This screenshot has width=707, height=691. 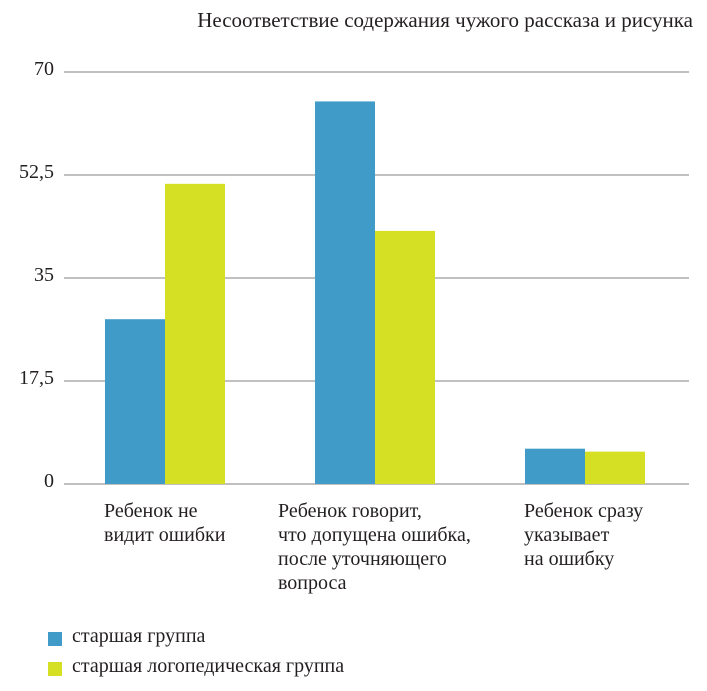 What do you see at coordinates (36, 172) in the screenshot?
I see `y-tick-label: 52,5` at bounding box center [36, 172].